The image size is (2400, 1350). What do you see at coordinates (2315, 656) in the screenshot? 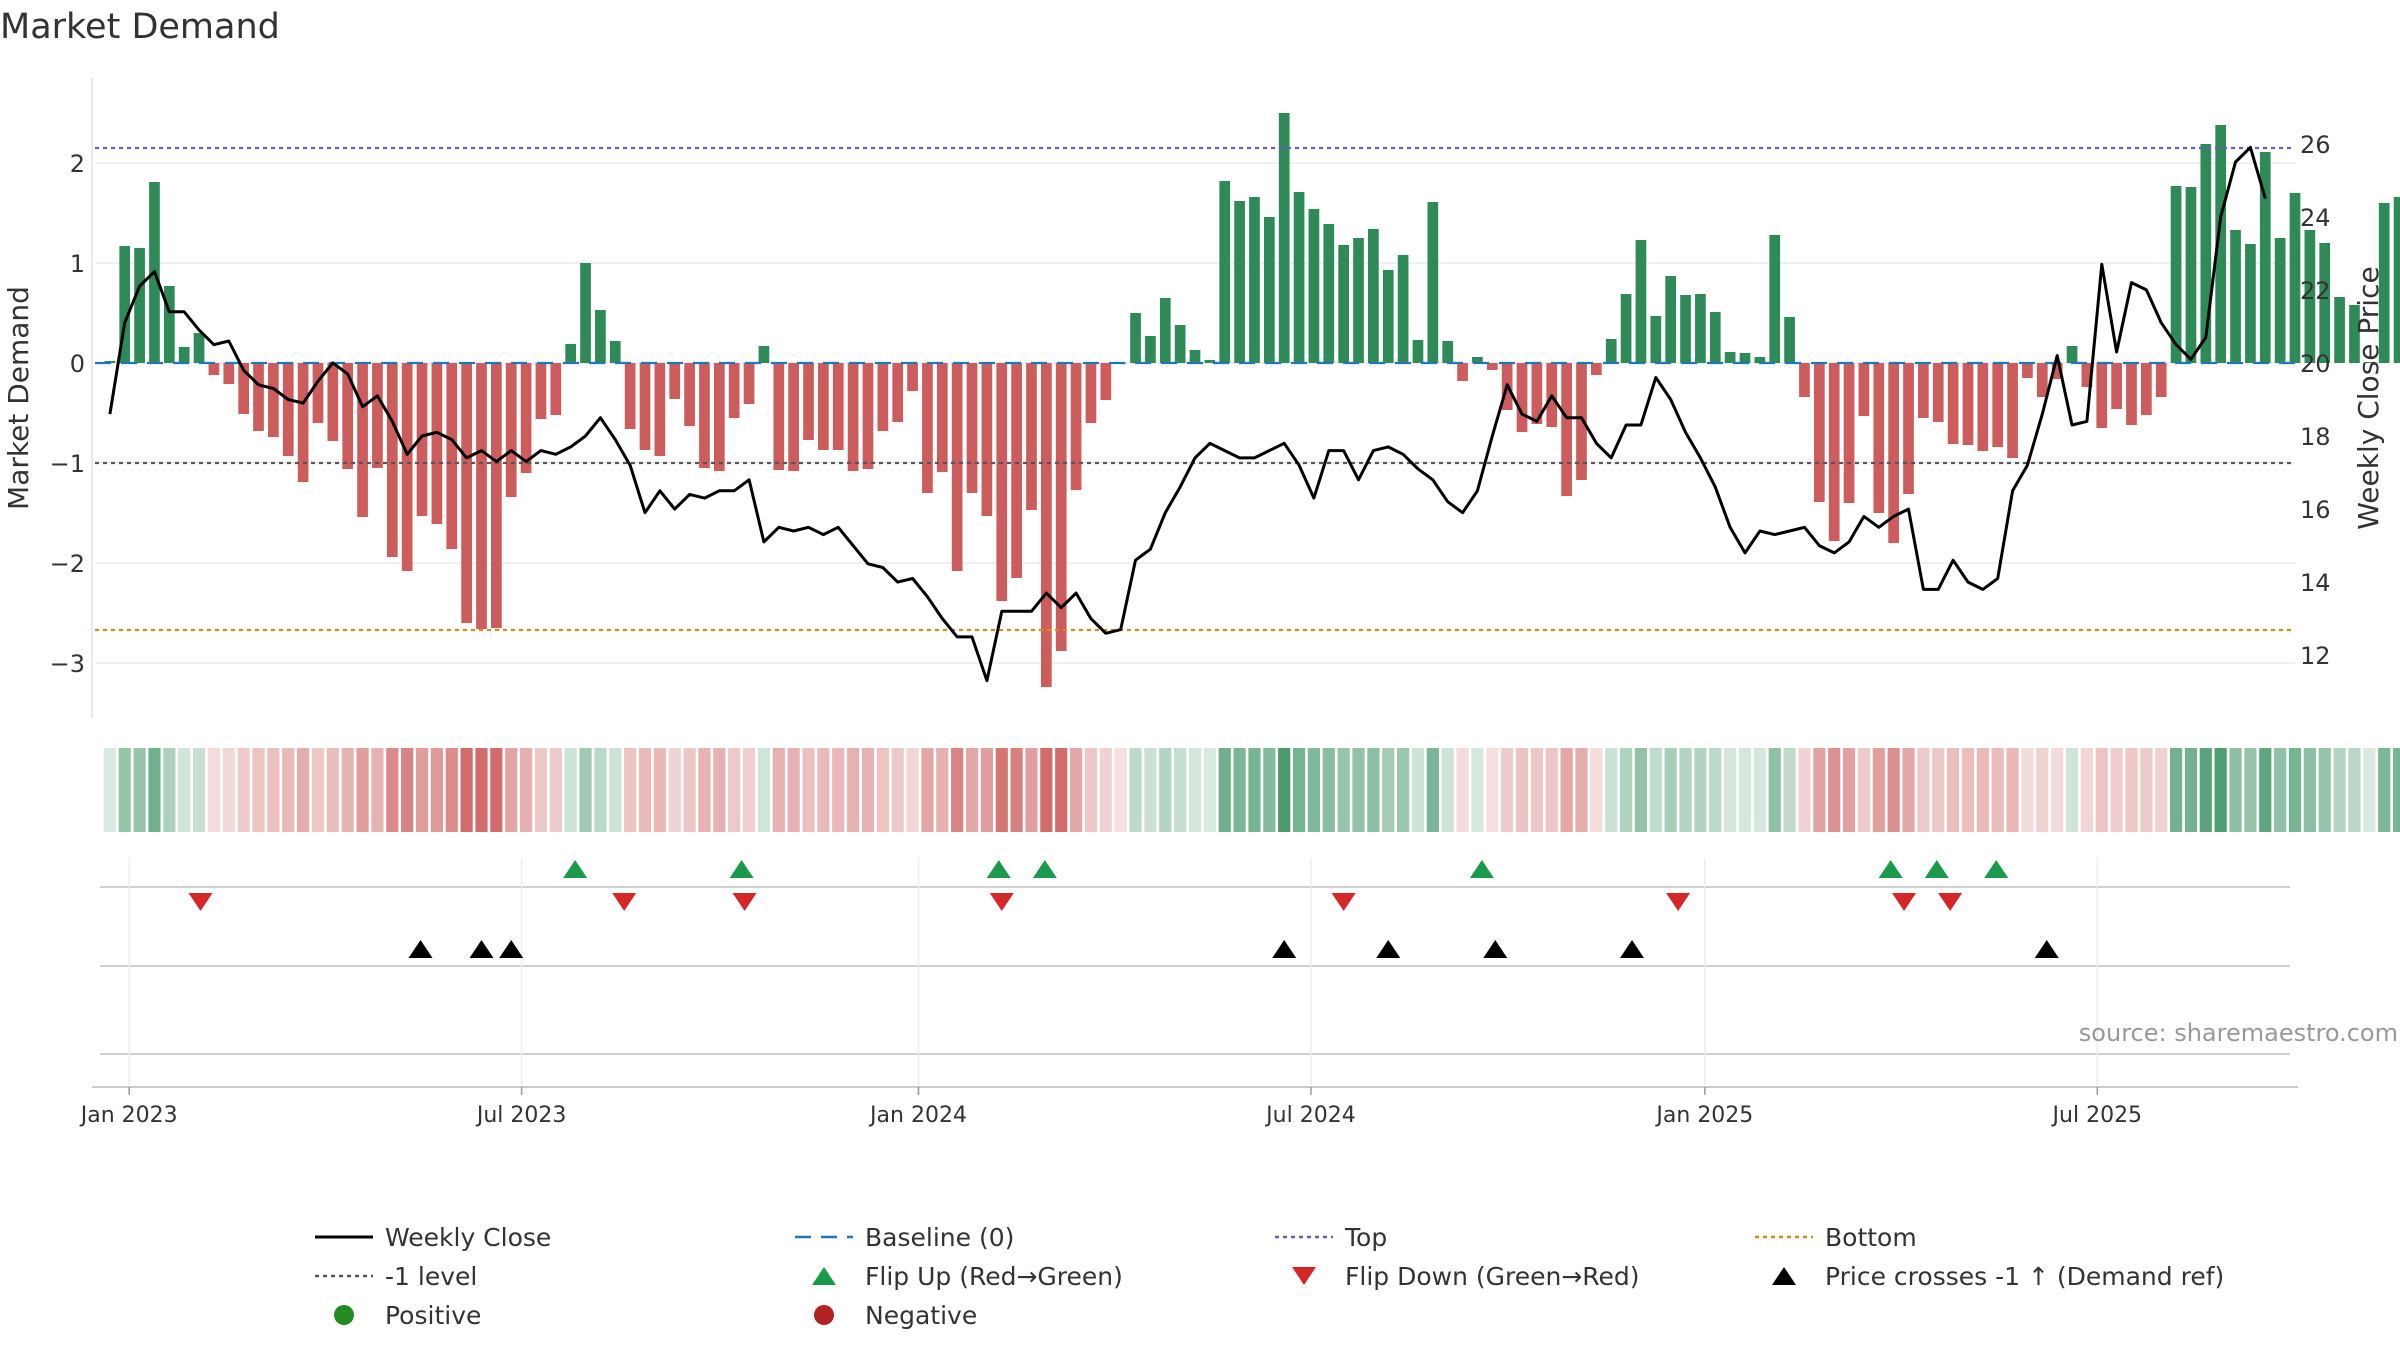
I see `y2-tick-label: 12` at bounding box center [2315, 656].